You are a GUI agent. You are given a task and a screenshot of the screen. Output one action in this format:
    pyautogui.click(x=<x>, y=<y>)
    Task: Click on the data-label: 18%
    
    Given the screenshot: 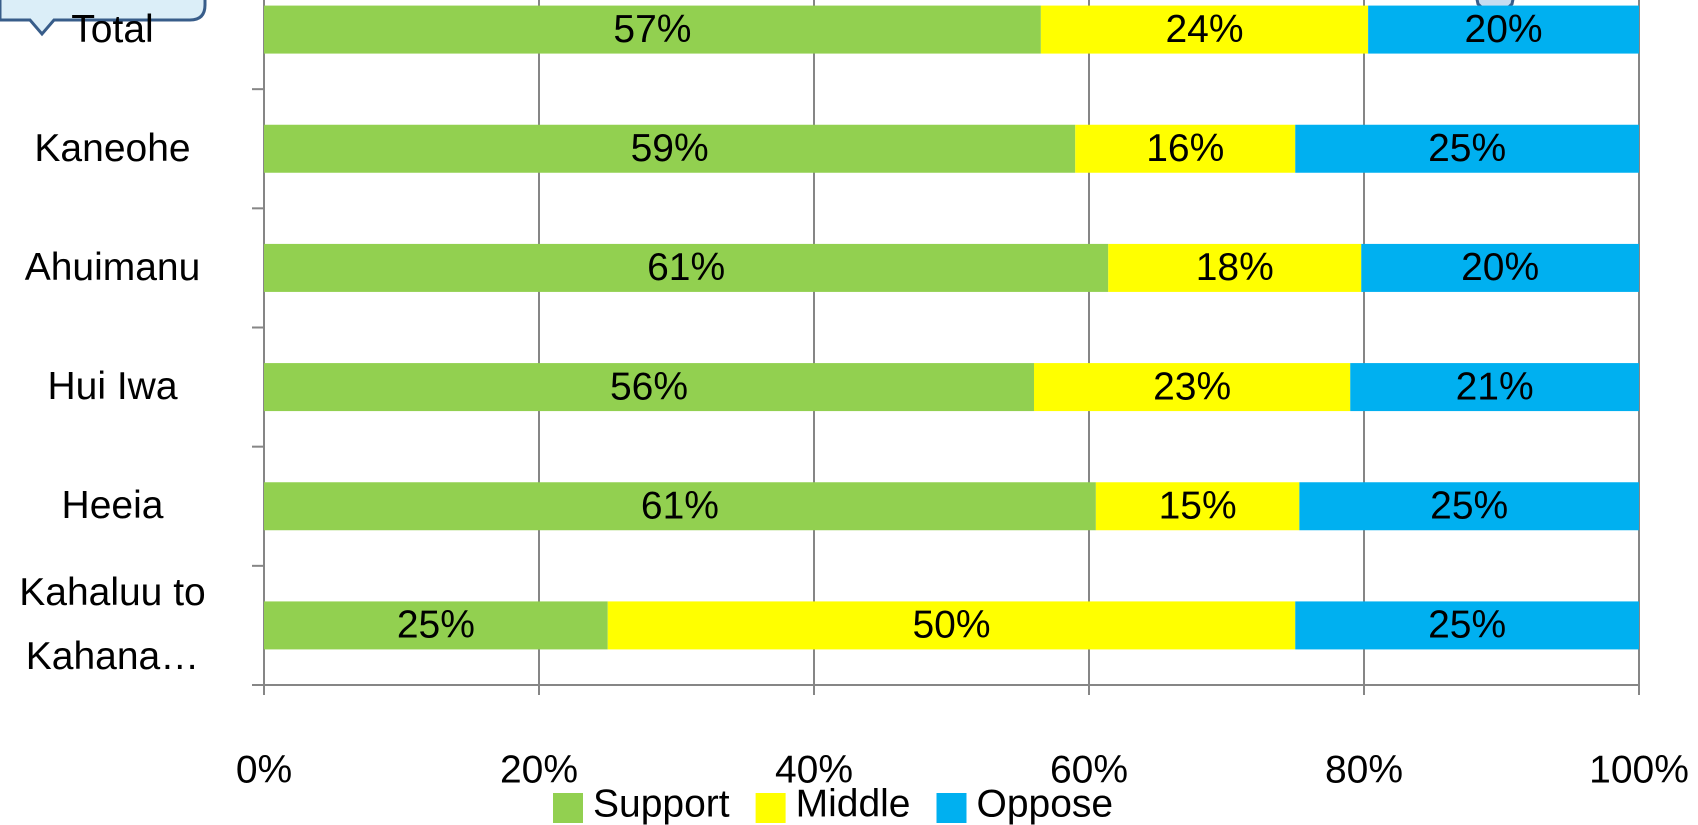 What is the action you would take?
    pyautogui.click(x=1235, y=267)
    